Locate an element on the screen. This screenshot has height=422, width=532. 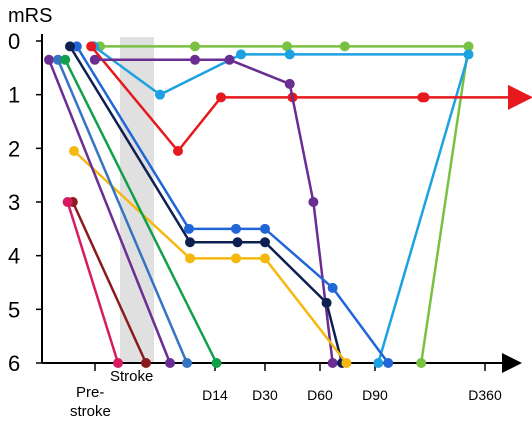
y-tick-label: 5 is located at coordinates (14, 309).